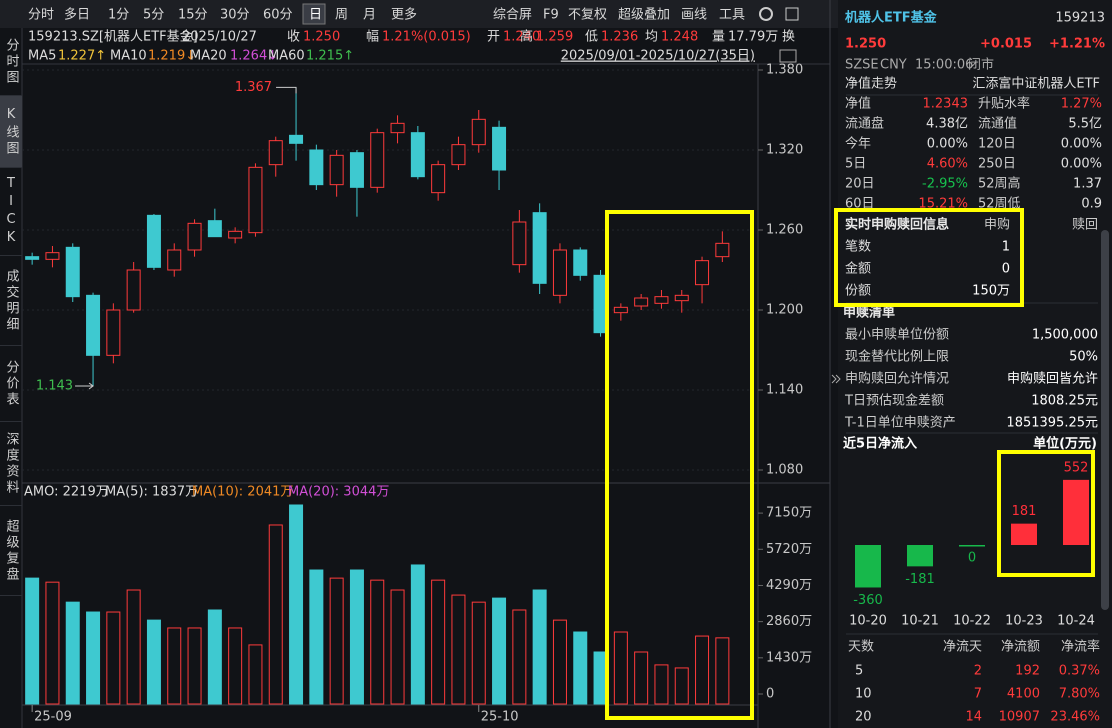  What do you see at coordinates (981, 65) in the screenshot?
I see `status: 闭市` at bounding box center [981, 65].